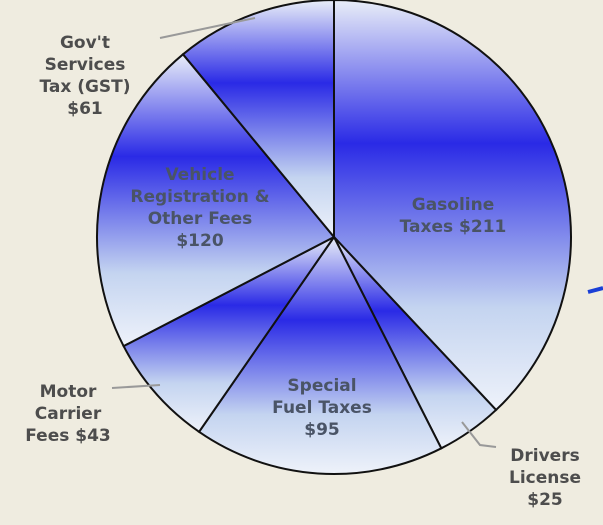 This screenshot has width=603, height=525. Describe the element at coordinates (447, 215) in the screenshot. I see `category-label: Gasoline Taxes` at that location.